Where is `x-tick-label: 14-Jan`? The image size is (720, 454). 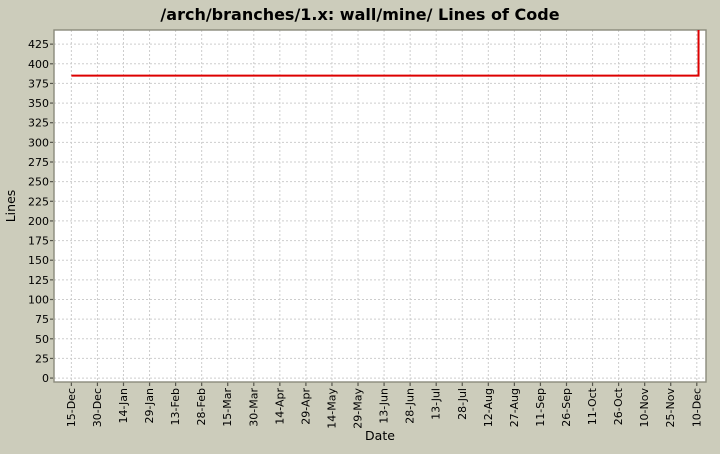
x-tick-label: 14-Jan is located at coordinates (123, 406).